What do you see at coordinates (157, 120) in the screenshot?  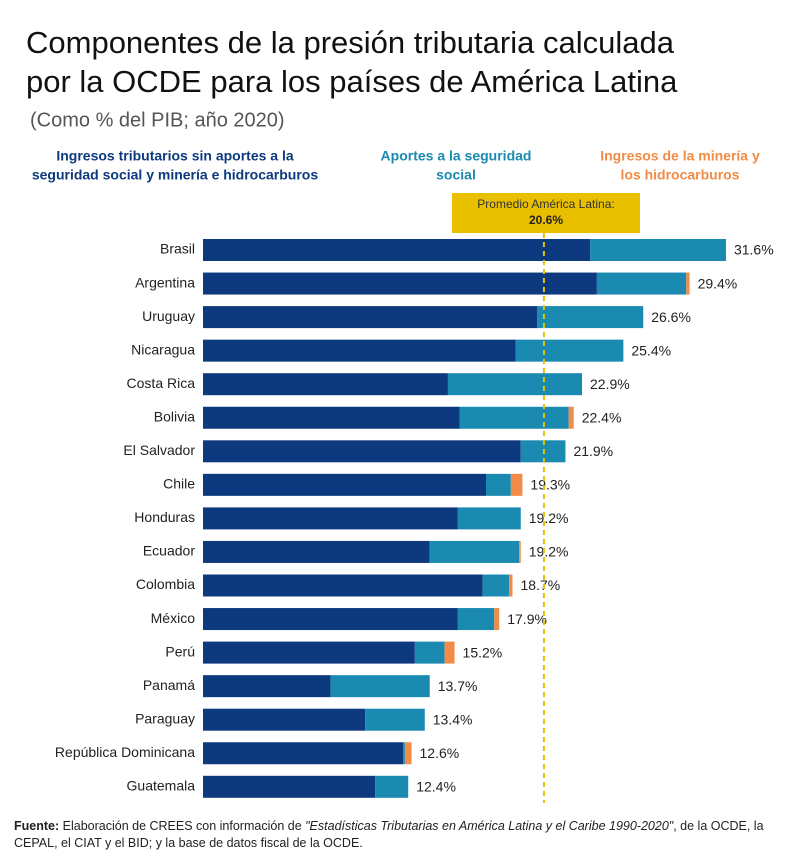 I see `chart-subtitle: (Como % del PIB; año 2020)` at bounding box center [157, 120].